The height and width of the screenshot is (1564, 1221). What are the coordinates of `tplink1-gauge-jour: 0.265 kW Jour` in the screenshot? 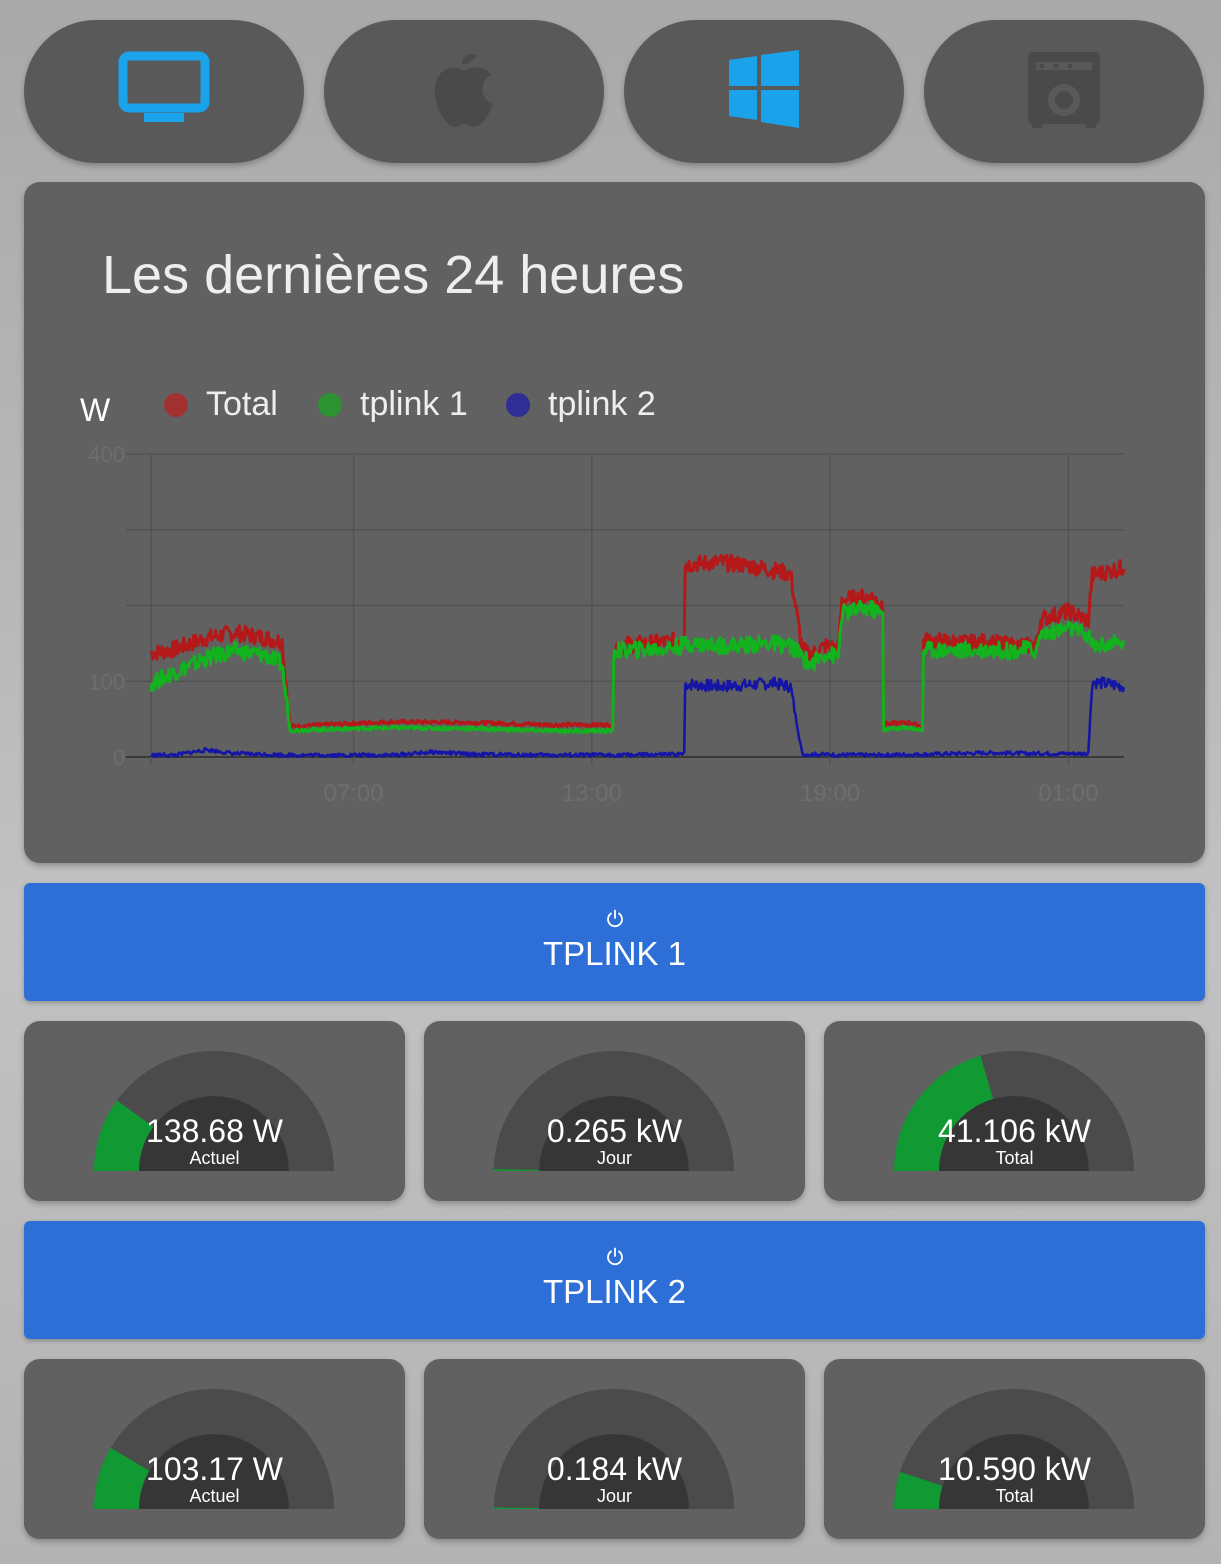 It's located at (614, 1111).